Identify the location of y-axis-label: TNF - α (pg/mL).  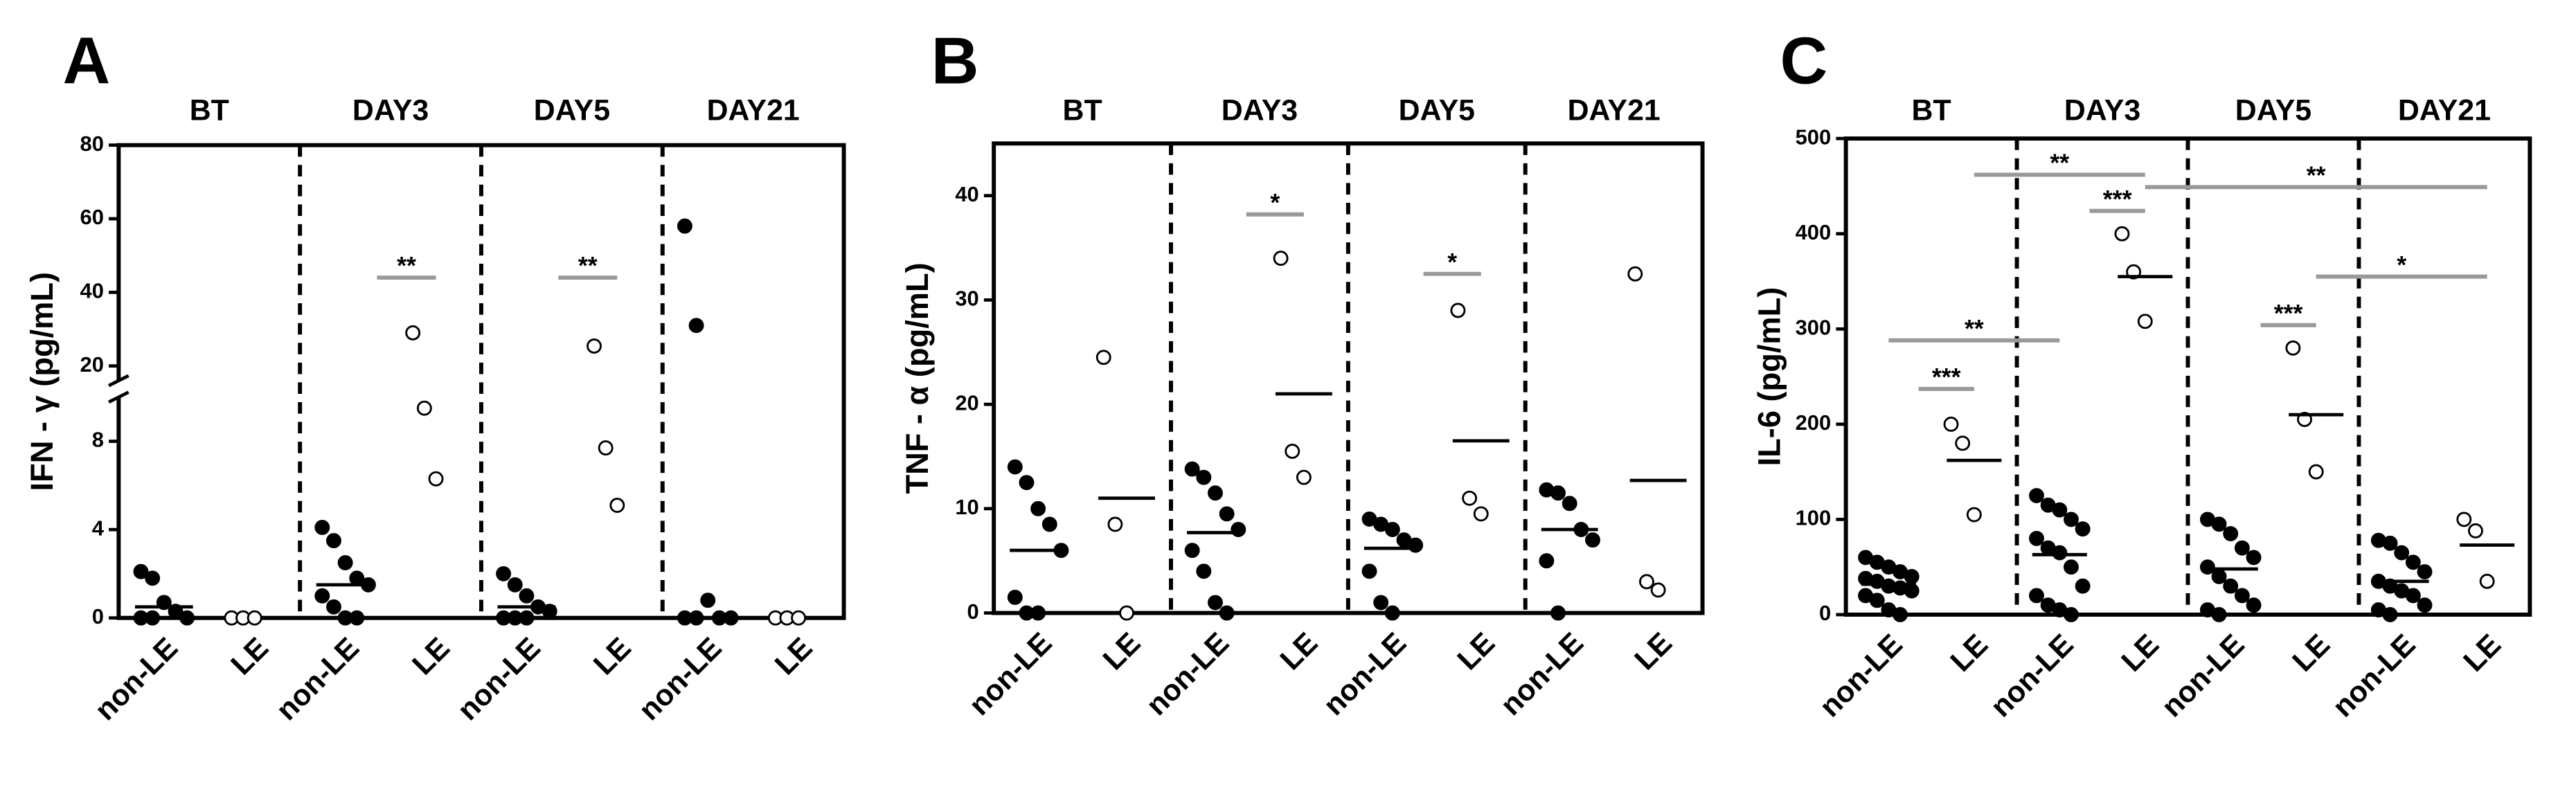
(917, 378).